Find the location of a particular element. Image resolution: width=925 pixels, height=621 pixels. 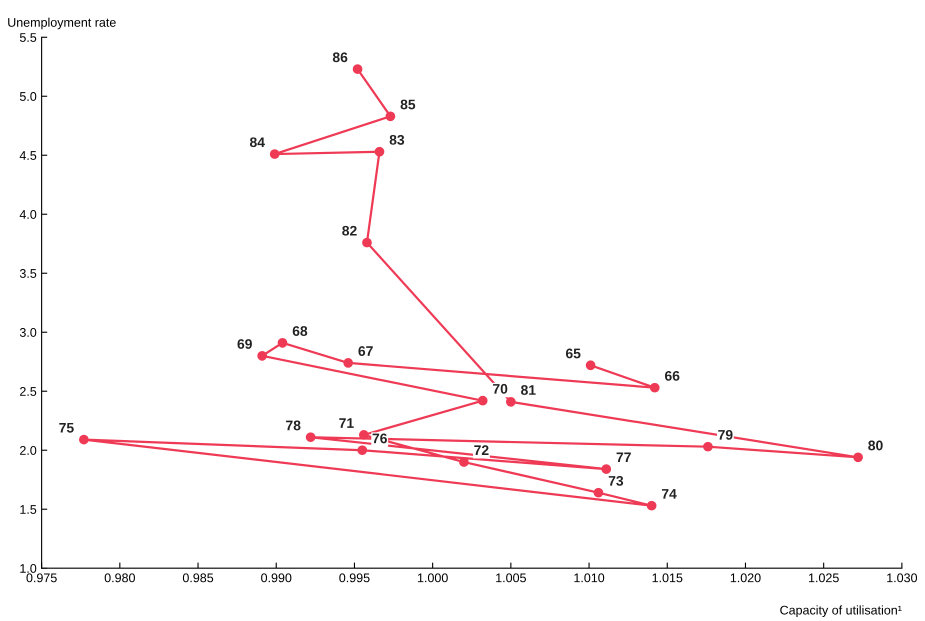

annotation: 72 is located at coordinates (481, 450).